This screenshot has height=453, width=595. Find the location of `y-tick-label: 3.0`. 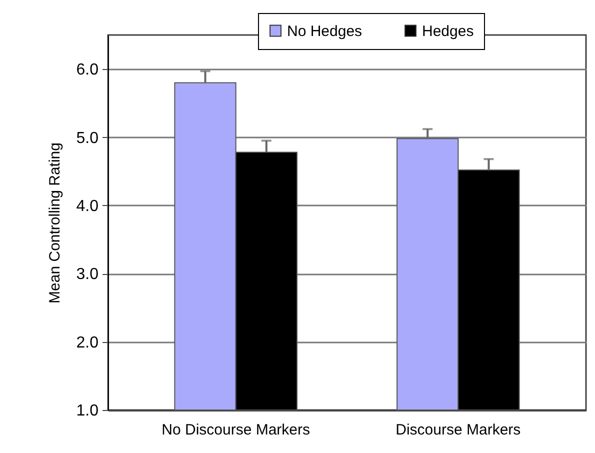

y-tick-label: 3.0 is located at coordinates (87, 275).